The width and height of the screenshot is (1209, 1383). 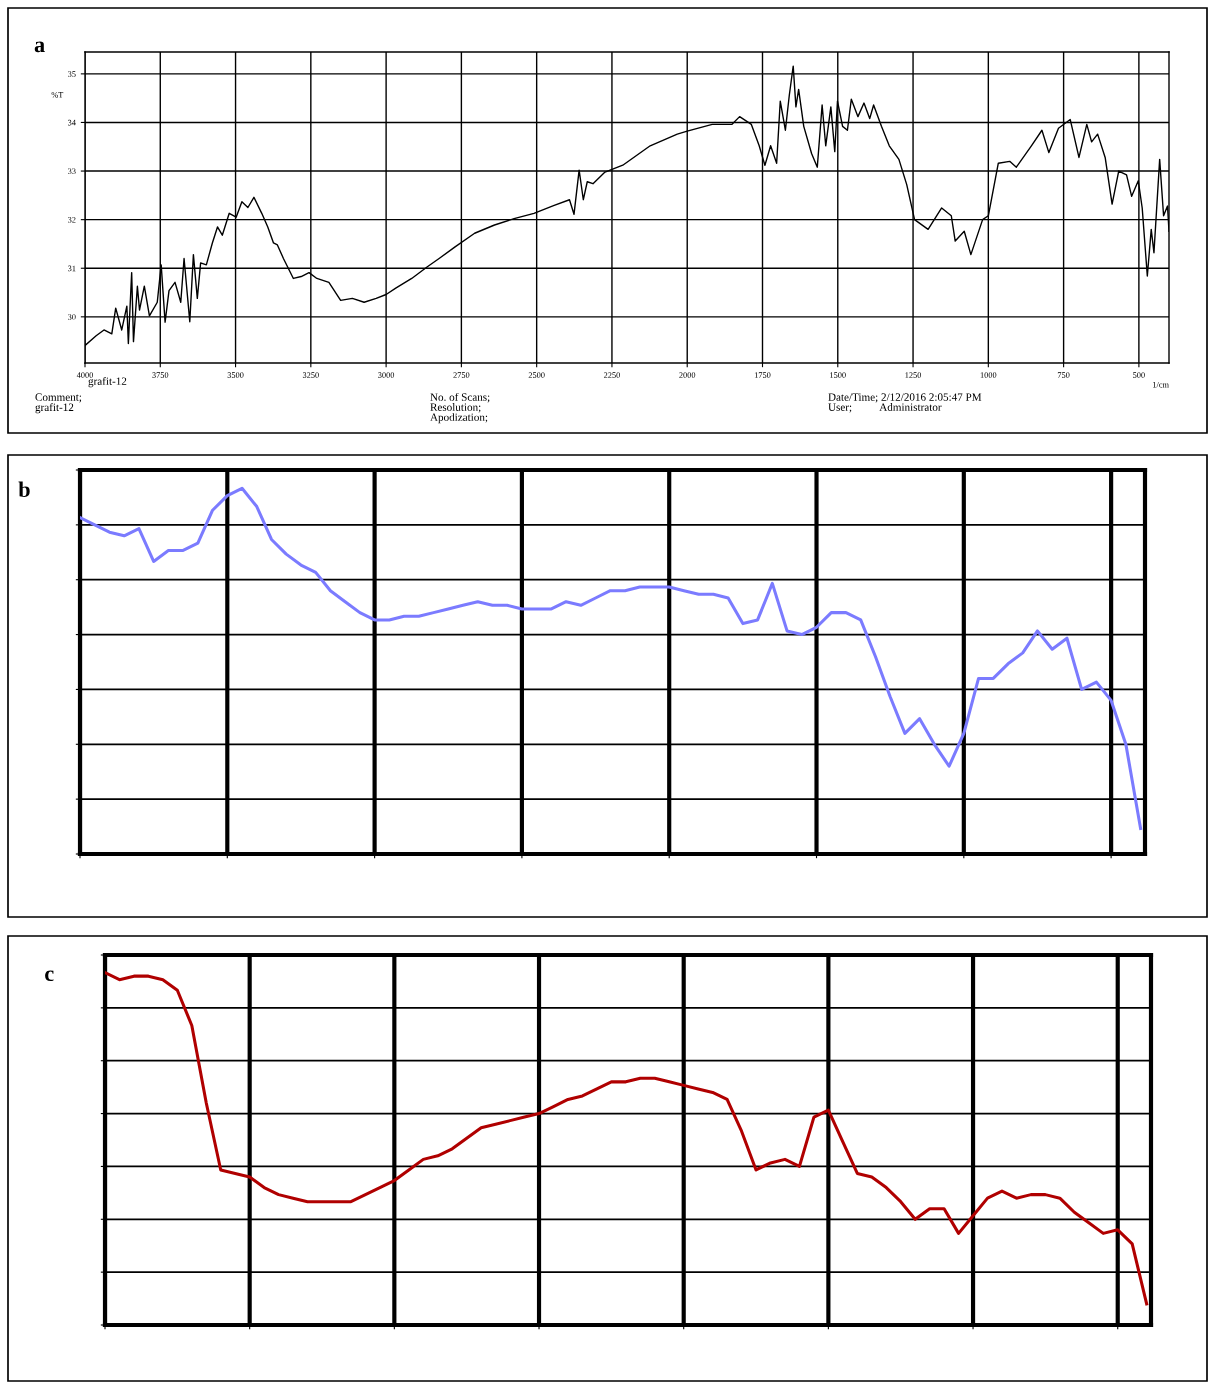 I want to click on x-tick-label: 4000, so click(x=85, y=375).